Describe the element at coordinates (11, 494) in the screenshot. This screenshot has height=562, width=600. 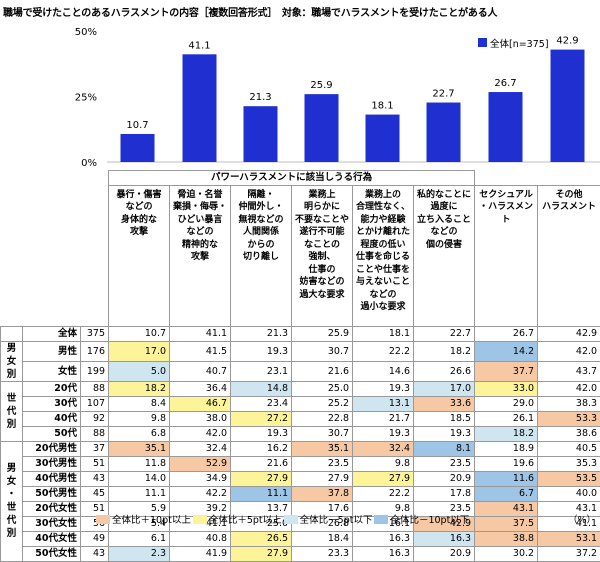
I see `group-char: ・` at that location.